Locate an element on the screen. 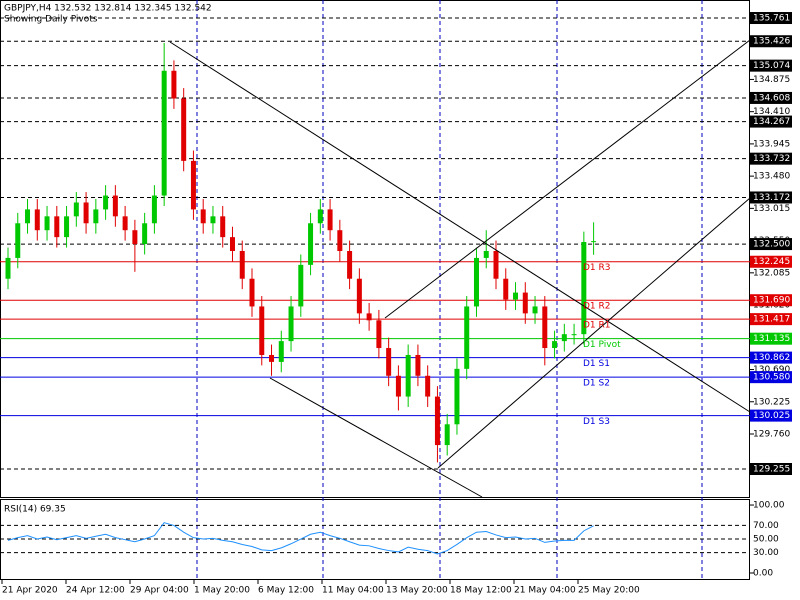 The image size is (800, 600). level-label: 130.580 is located at coordinates (771, 378).